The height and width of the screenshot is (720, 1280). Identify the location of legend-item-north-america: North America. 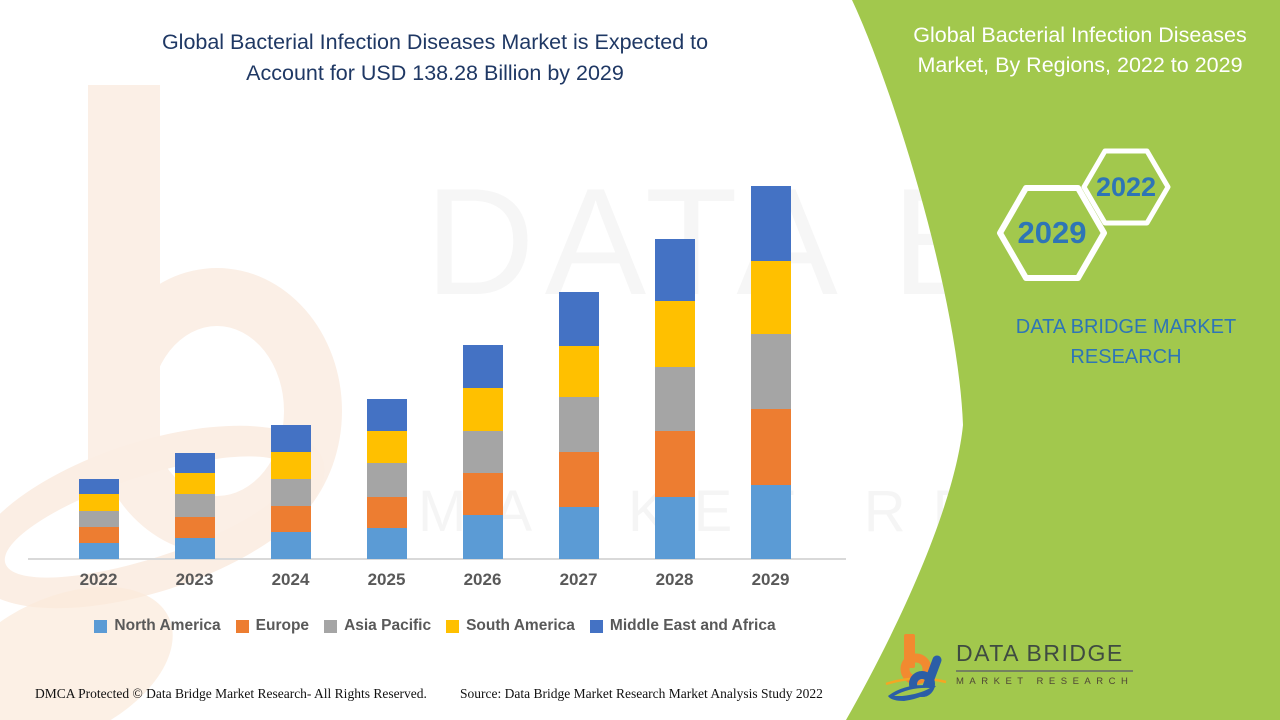
(157, 626).